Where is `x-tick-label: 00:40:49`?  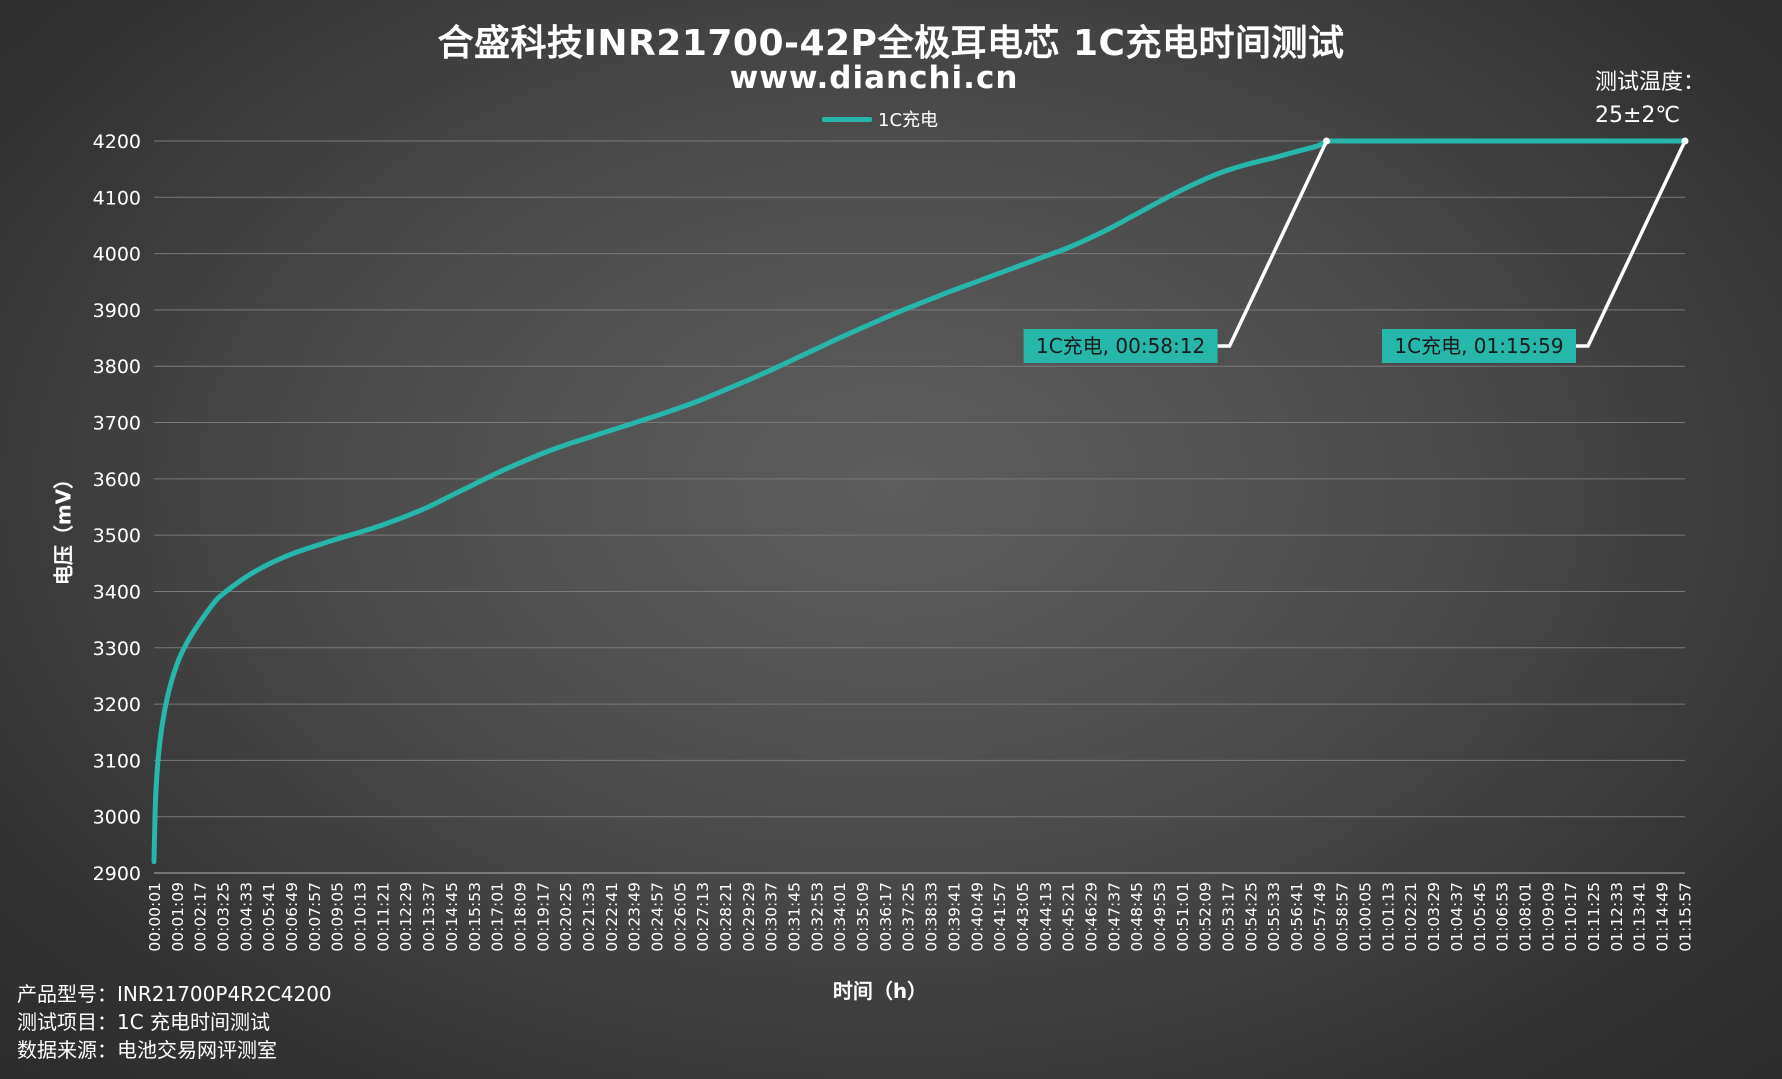
x-tick-label: 00:40:49 is located at coordinates (977, 917).